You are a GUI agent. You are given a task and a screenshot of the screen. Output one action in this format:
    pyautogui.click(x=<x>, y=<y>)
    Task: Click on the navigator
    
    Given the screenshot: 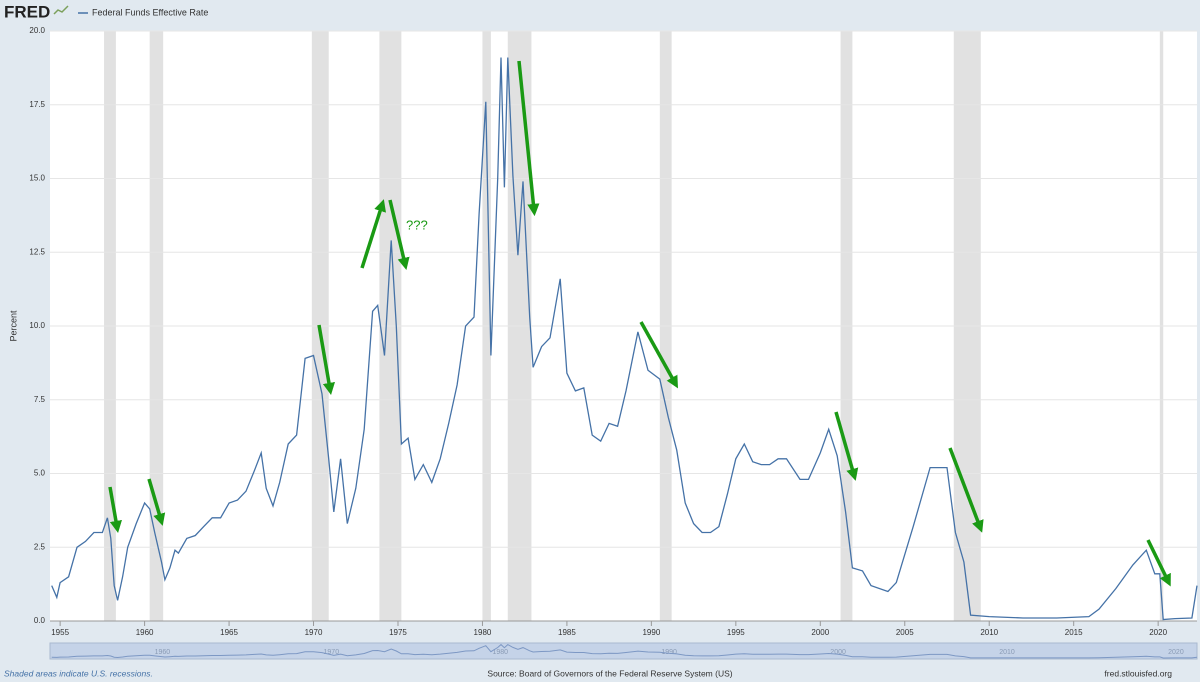 What is the action you would take?
    pyautogui.click(x=623, y=651)
    